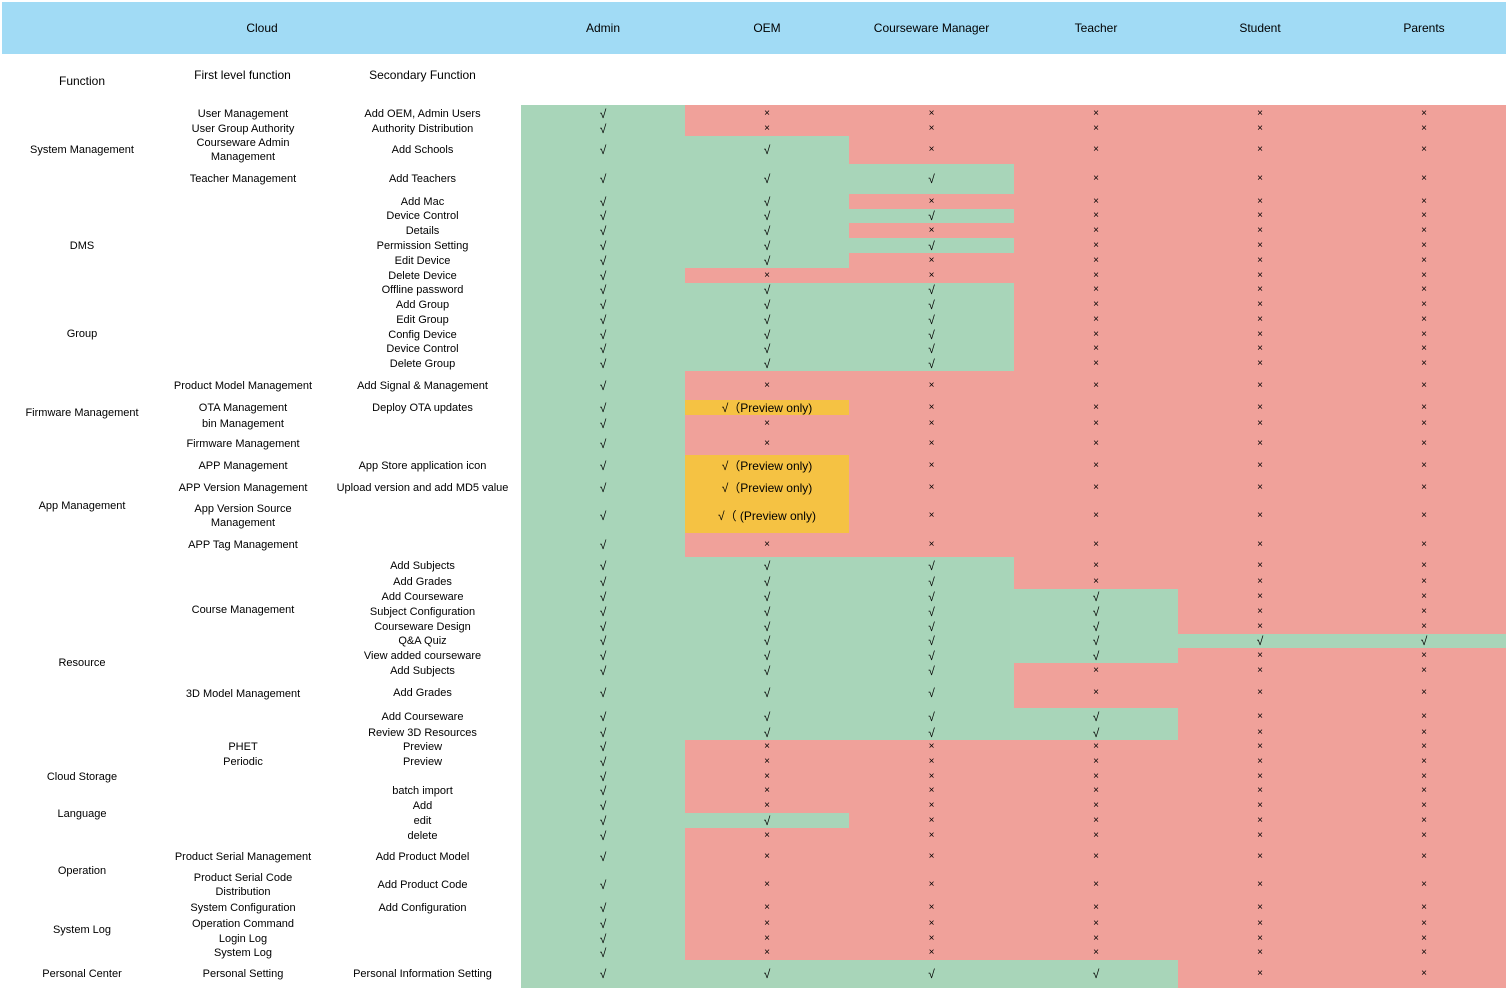 The image size is (1506, 990). What do you see at coordinates (243, 179) in the screenshot?
I see `first-level-label: Teacher Management` at bounding box center [243, 179].